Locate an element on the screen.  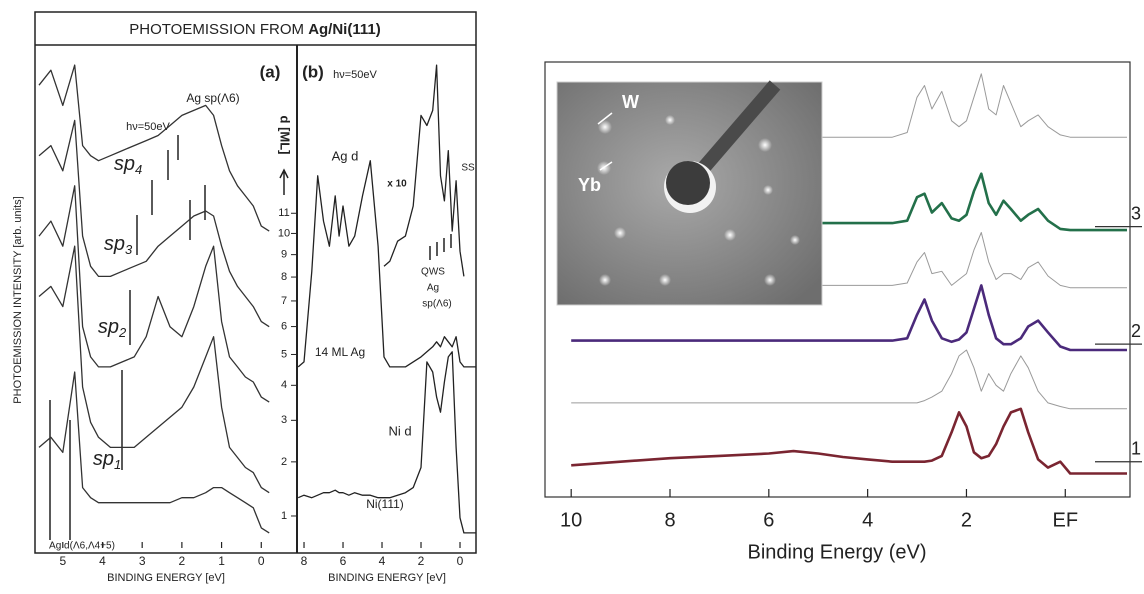
annotation: Ag sp(Λ6) is located at coordinates (212, 98).